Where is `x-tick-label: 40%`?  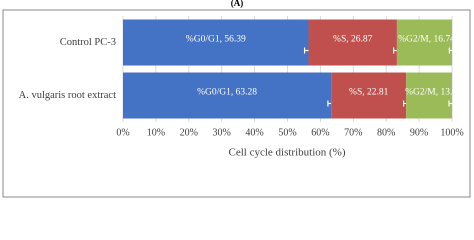
x-tick-label: 40% is located at coordinates (254, 132).